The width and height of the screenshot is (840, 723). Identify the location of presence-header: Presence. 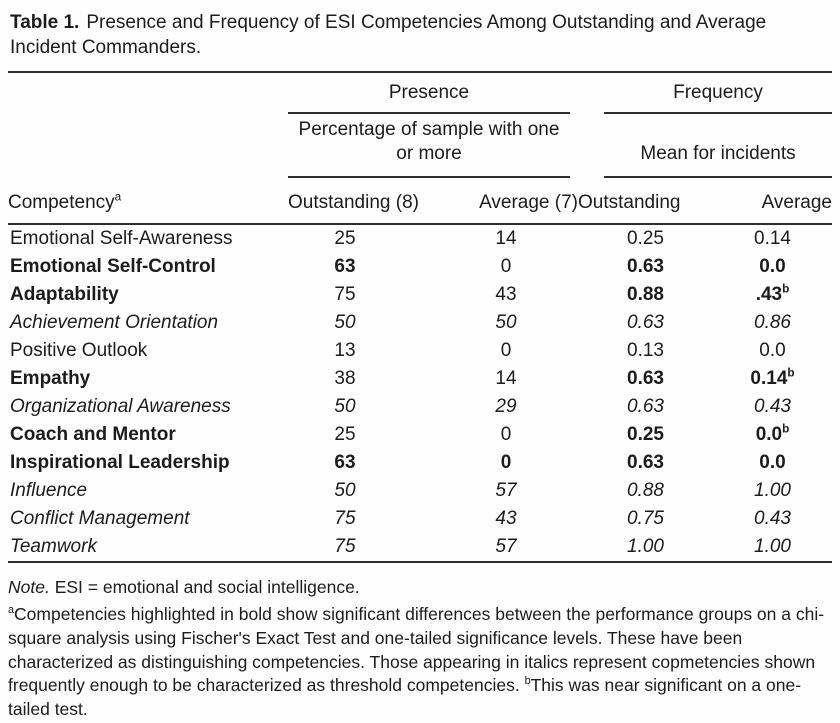
(429, 94).